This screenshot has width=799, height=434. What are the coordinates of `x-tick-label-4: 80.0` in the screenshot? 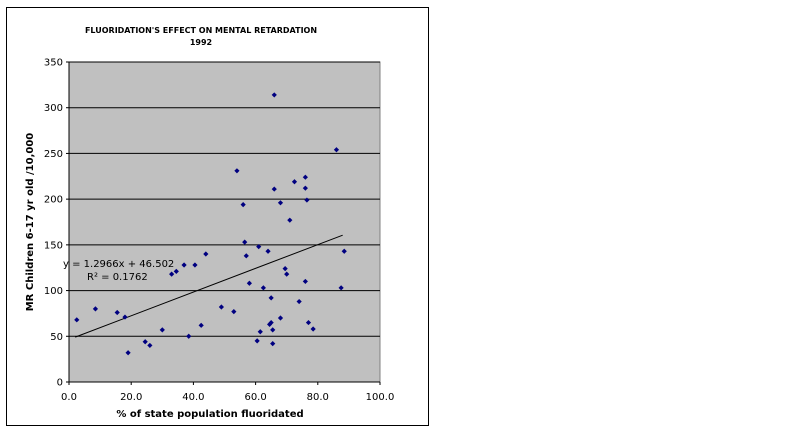 It's located at (318, 397).